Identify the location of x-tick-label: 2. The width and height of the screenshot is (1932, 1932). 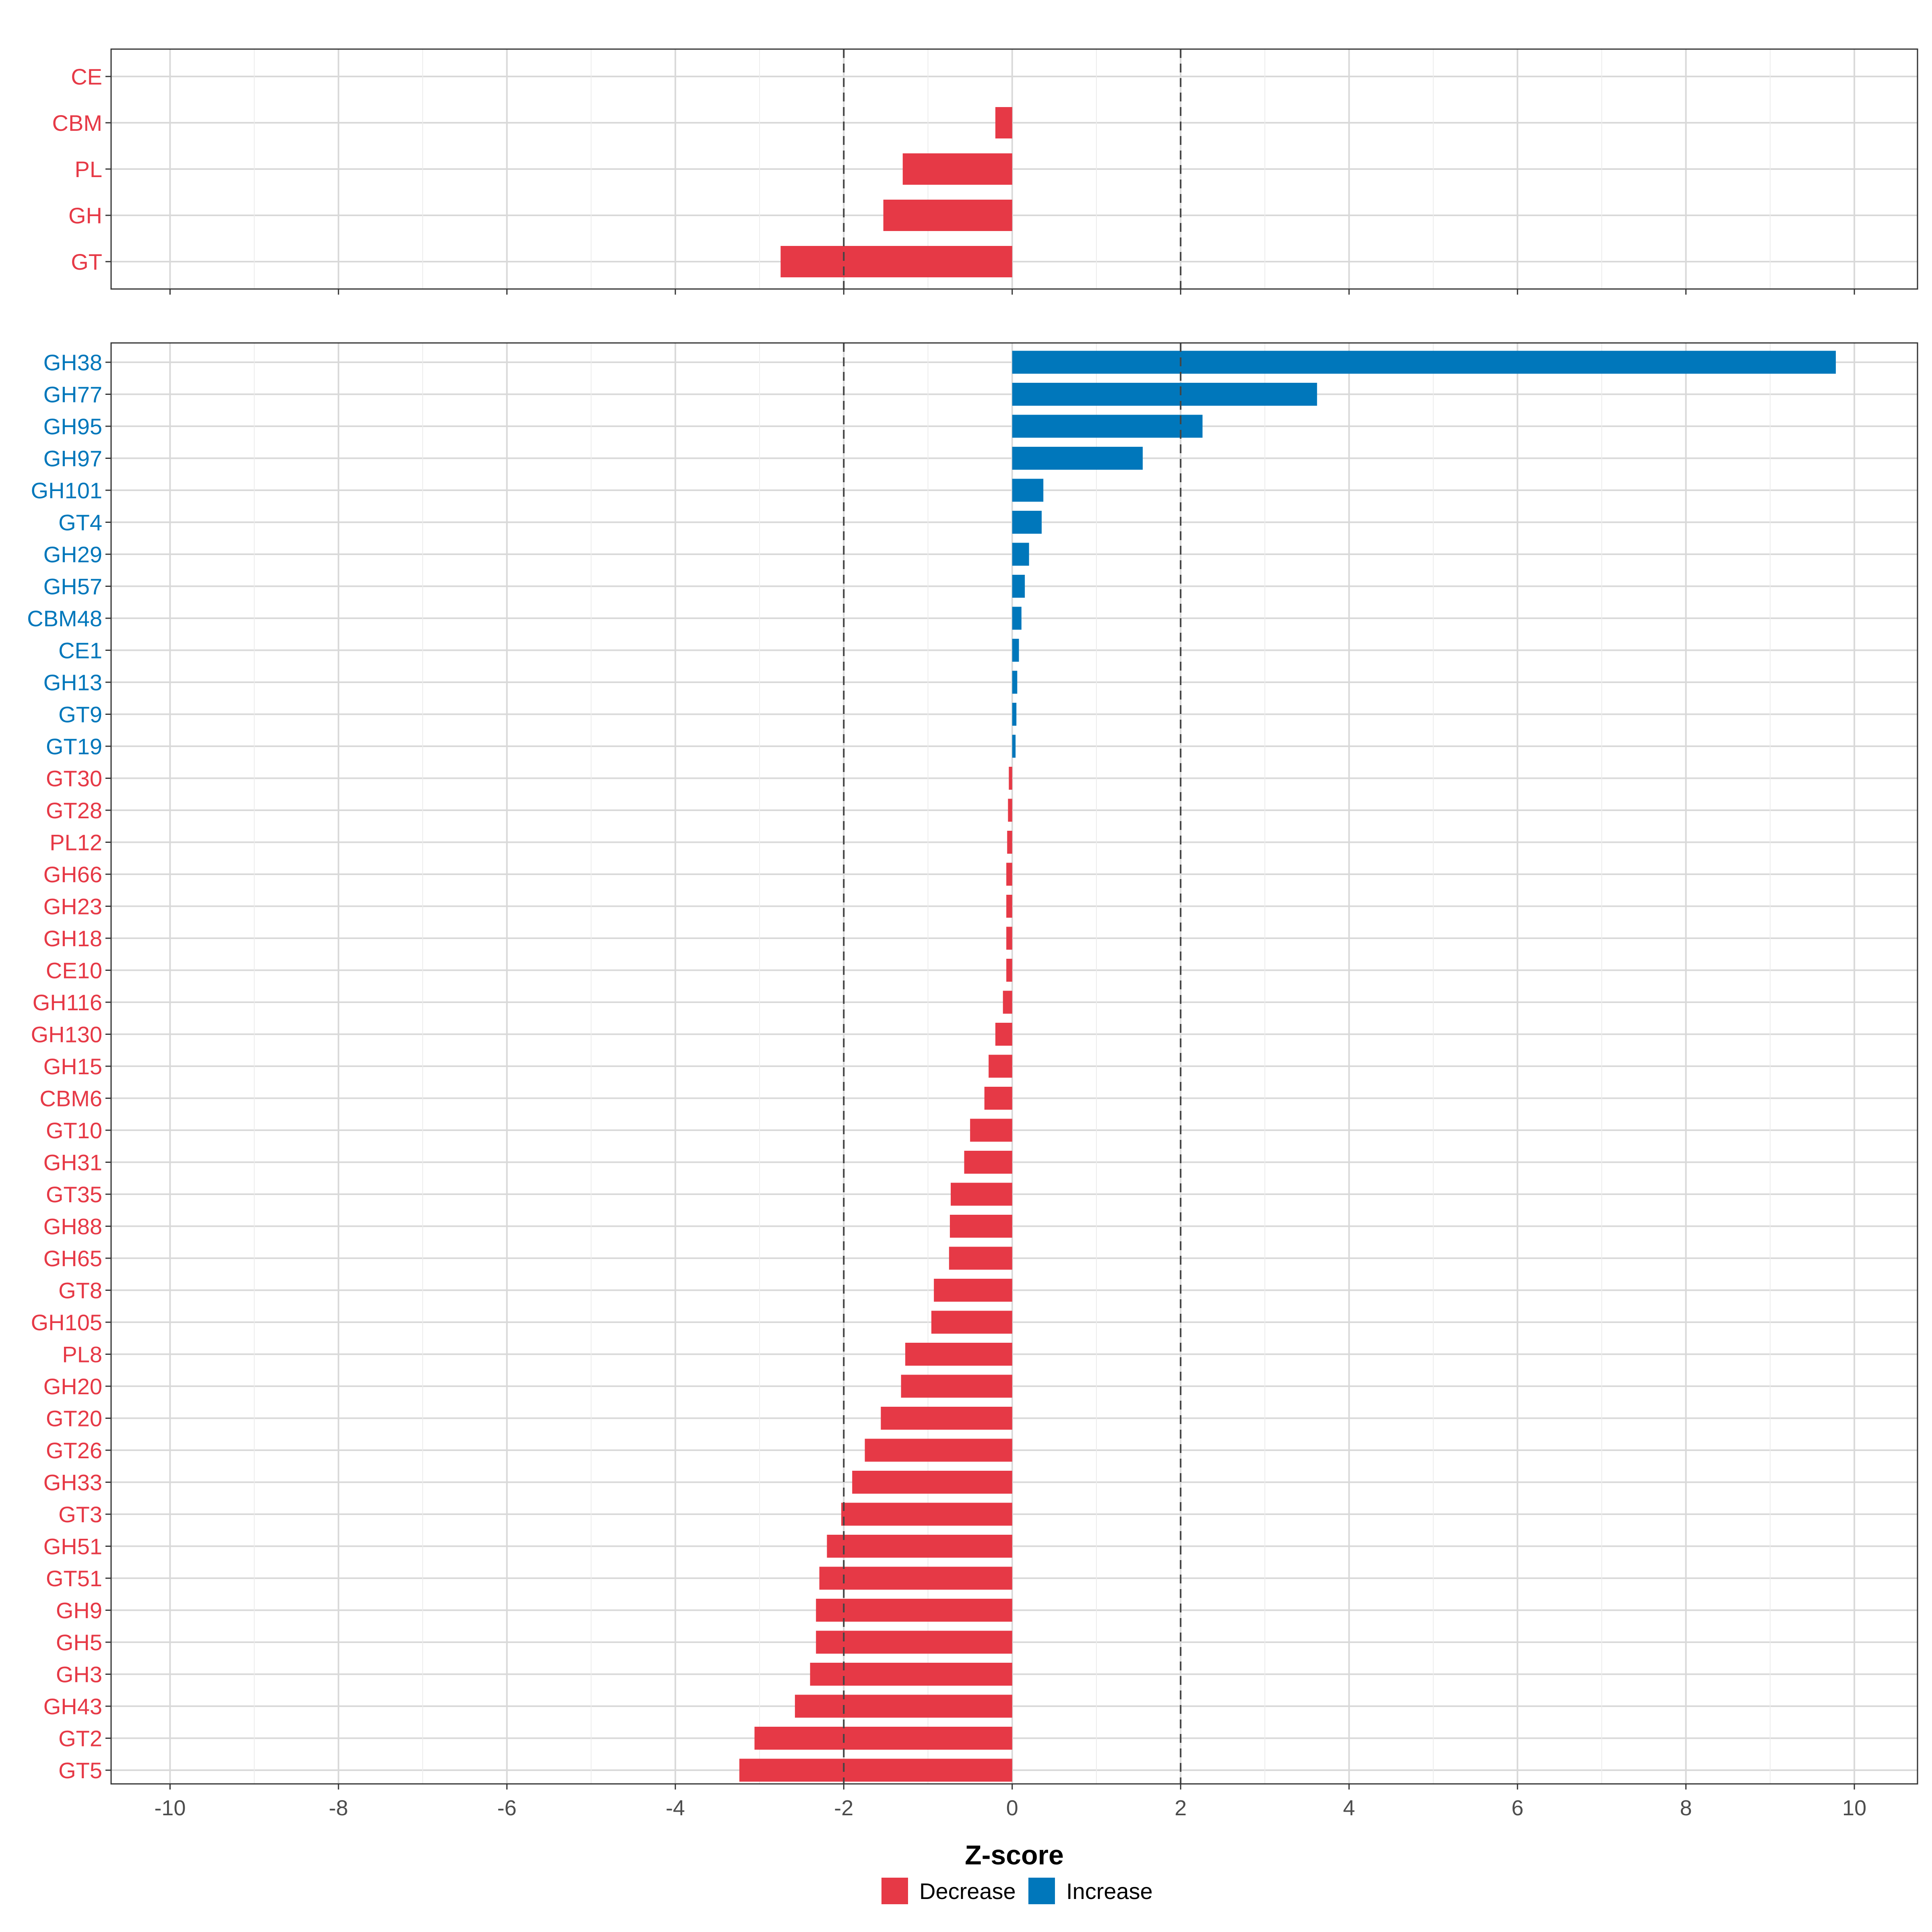
(1180, 1808).